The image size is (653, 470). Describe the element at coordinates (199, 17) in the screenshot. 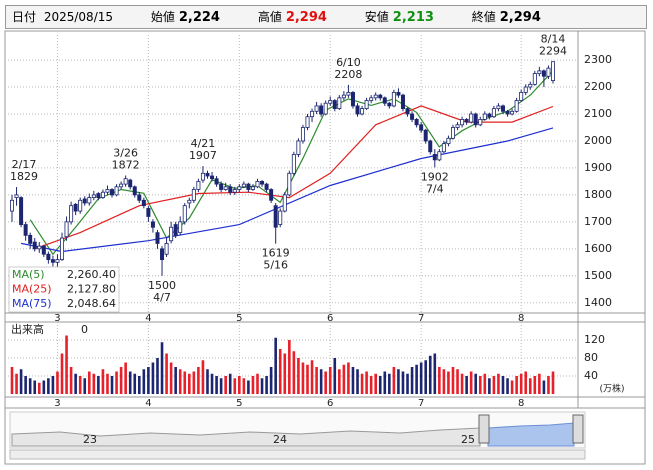

I see `field-value: 2,224` at that location.